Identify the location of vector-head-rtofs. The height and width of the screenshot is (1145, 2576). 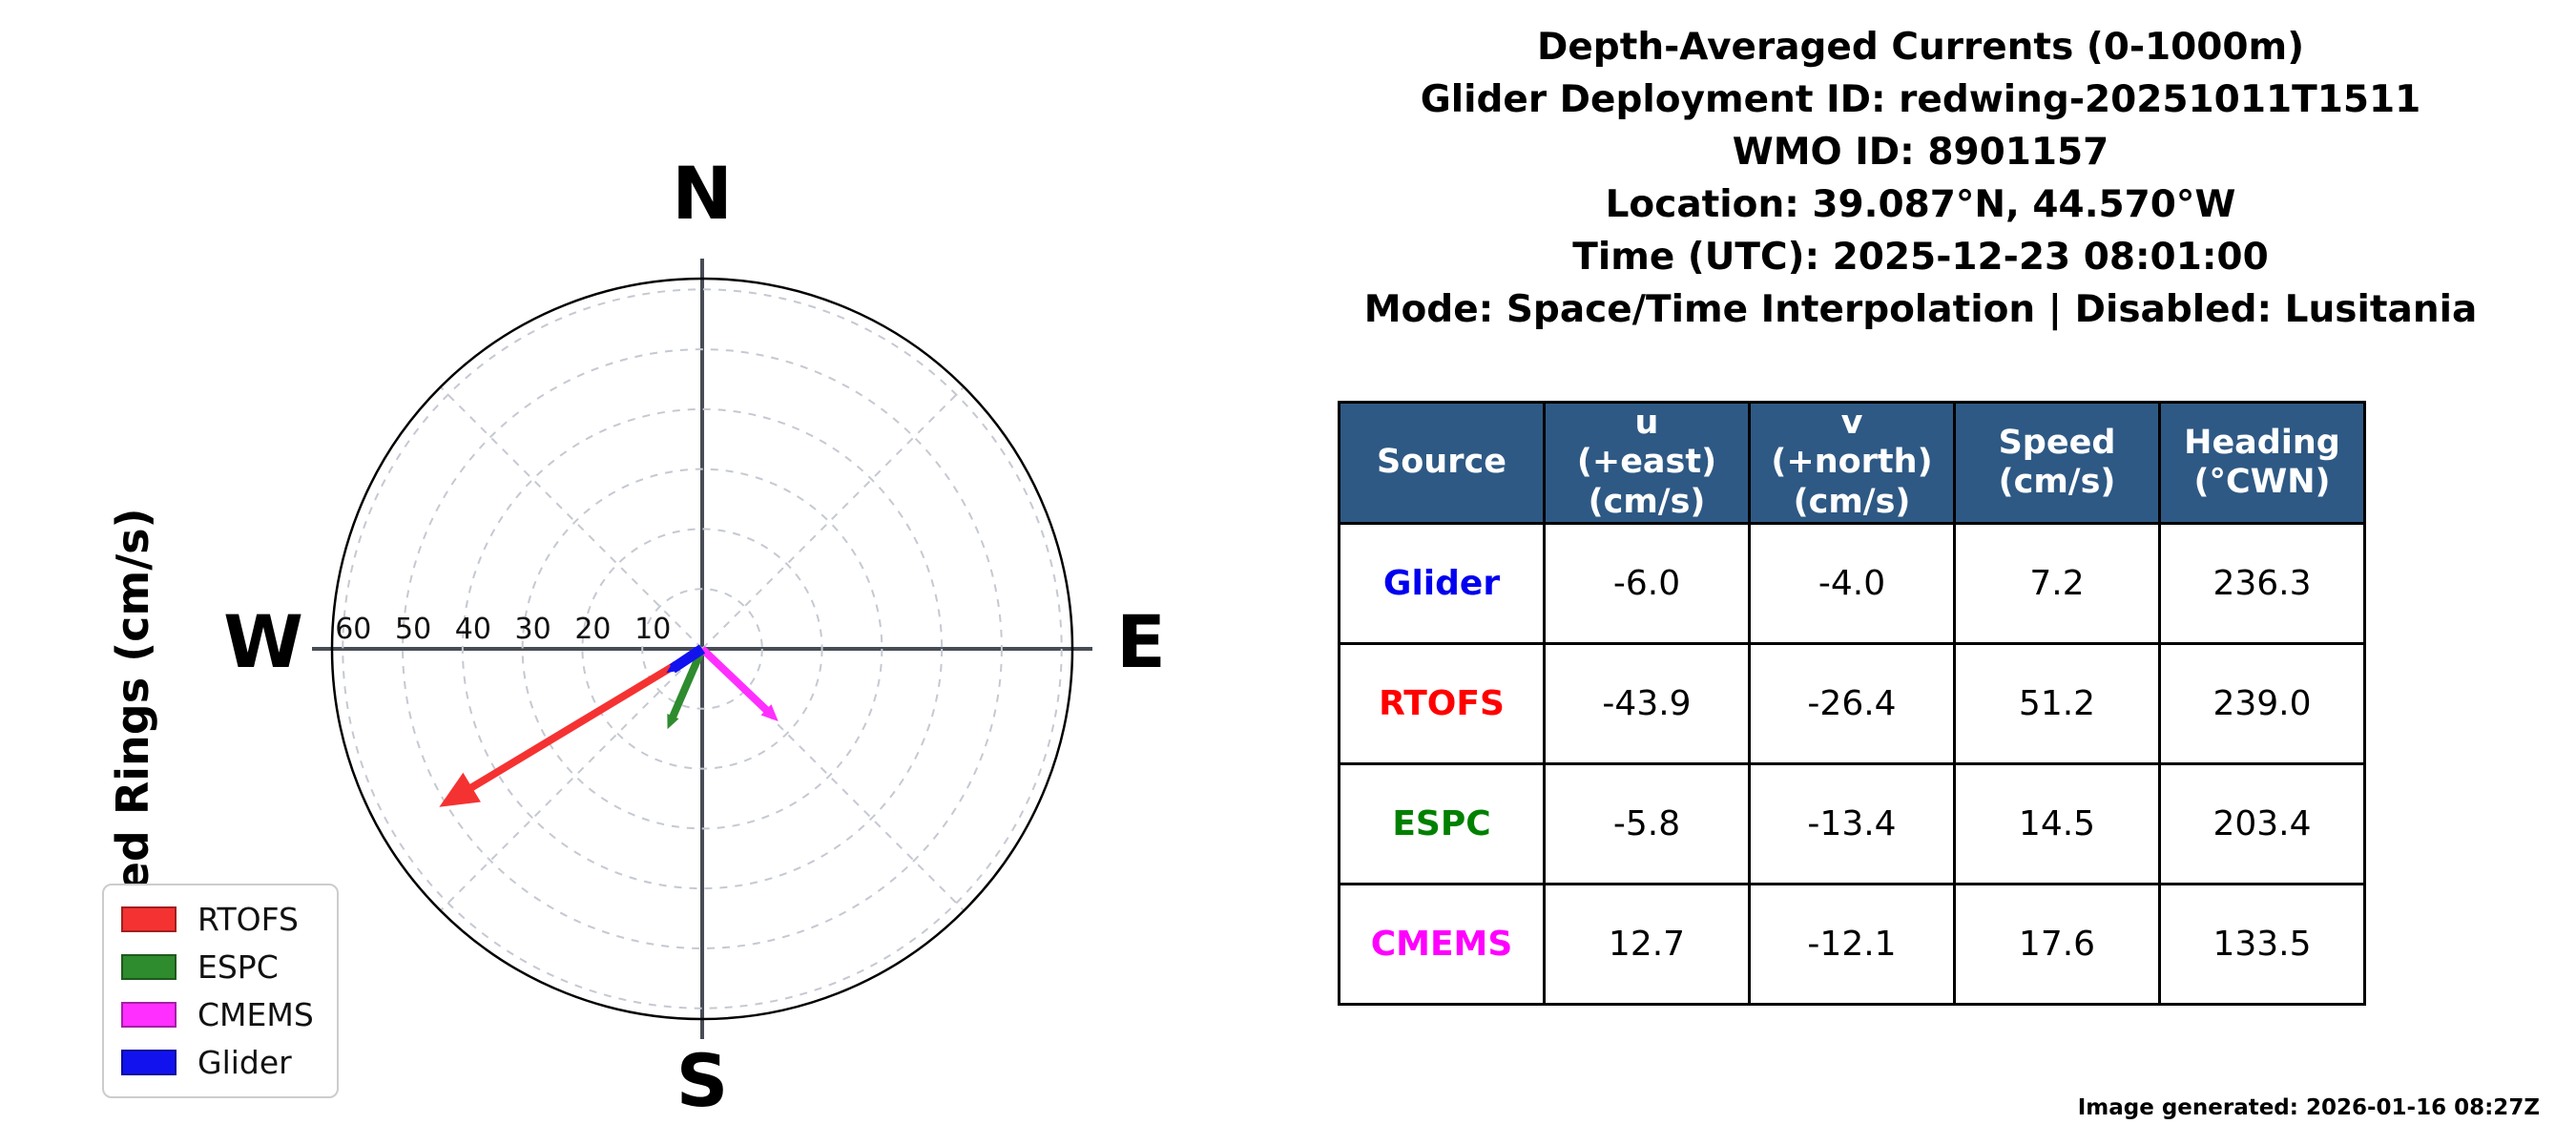
(460, 789).